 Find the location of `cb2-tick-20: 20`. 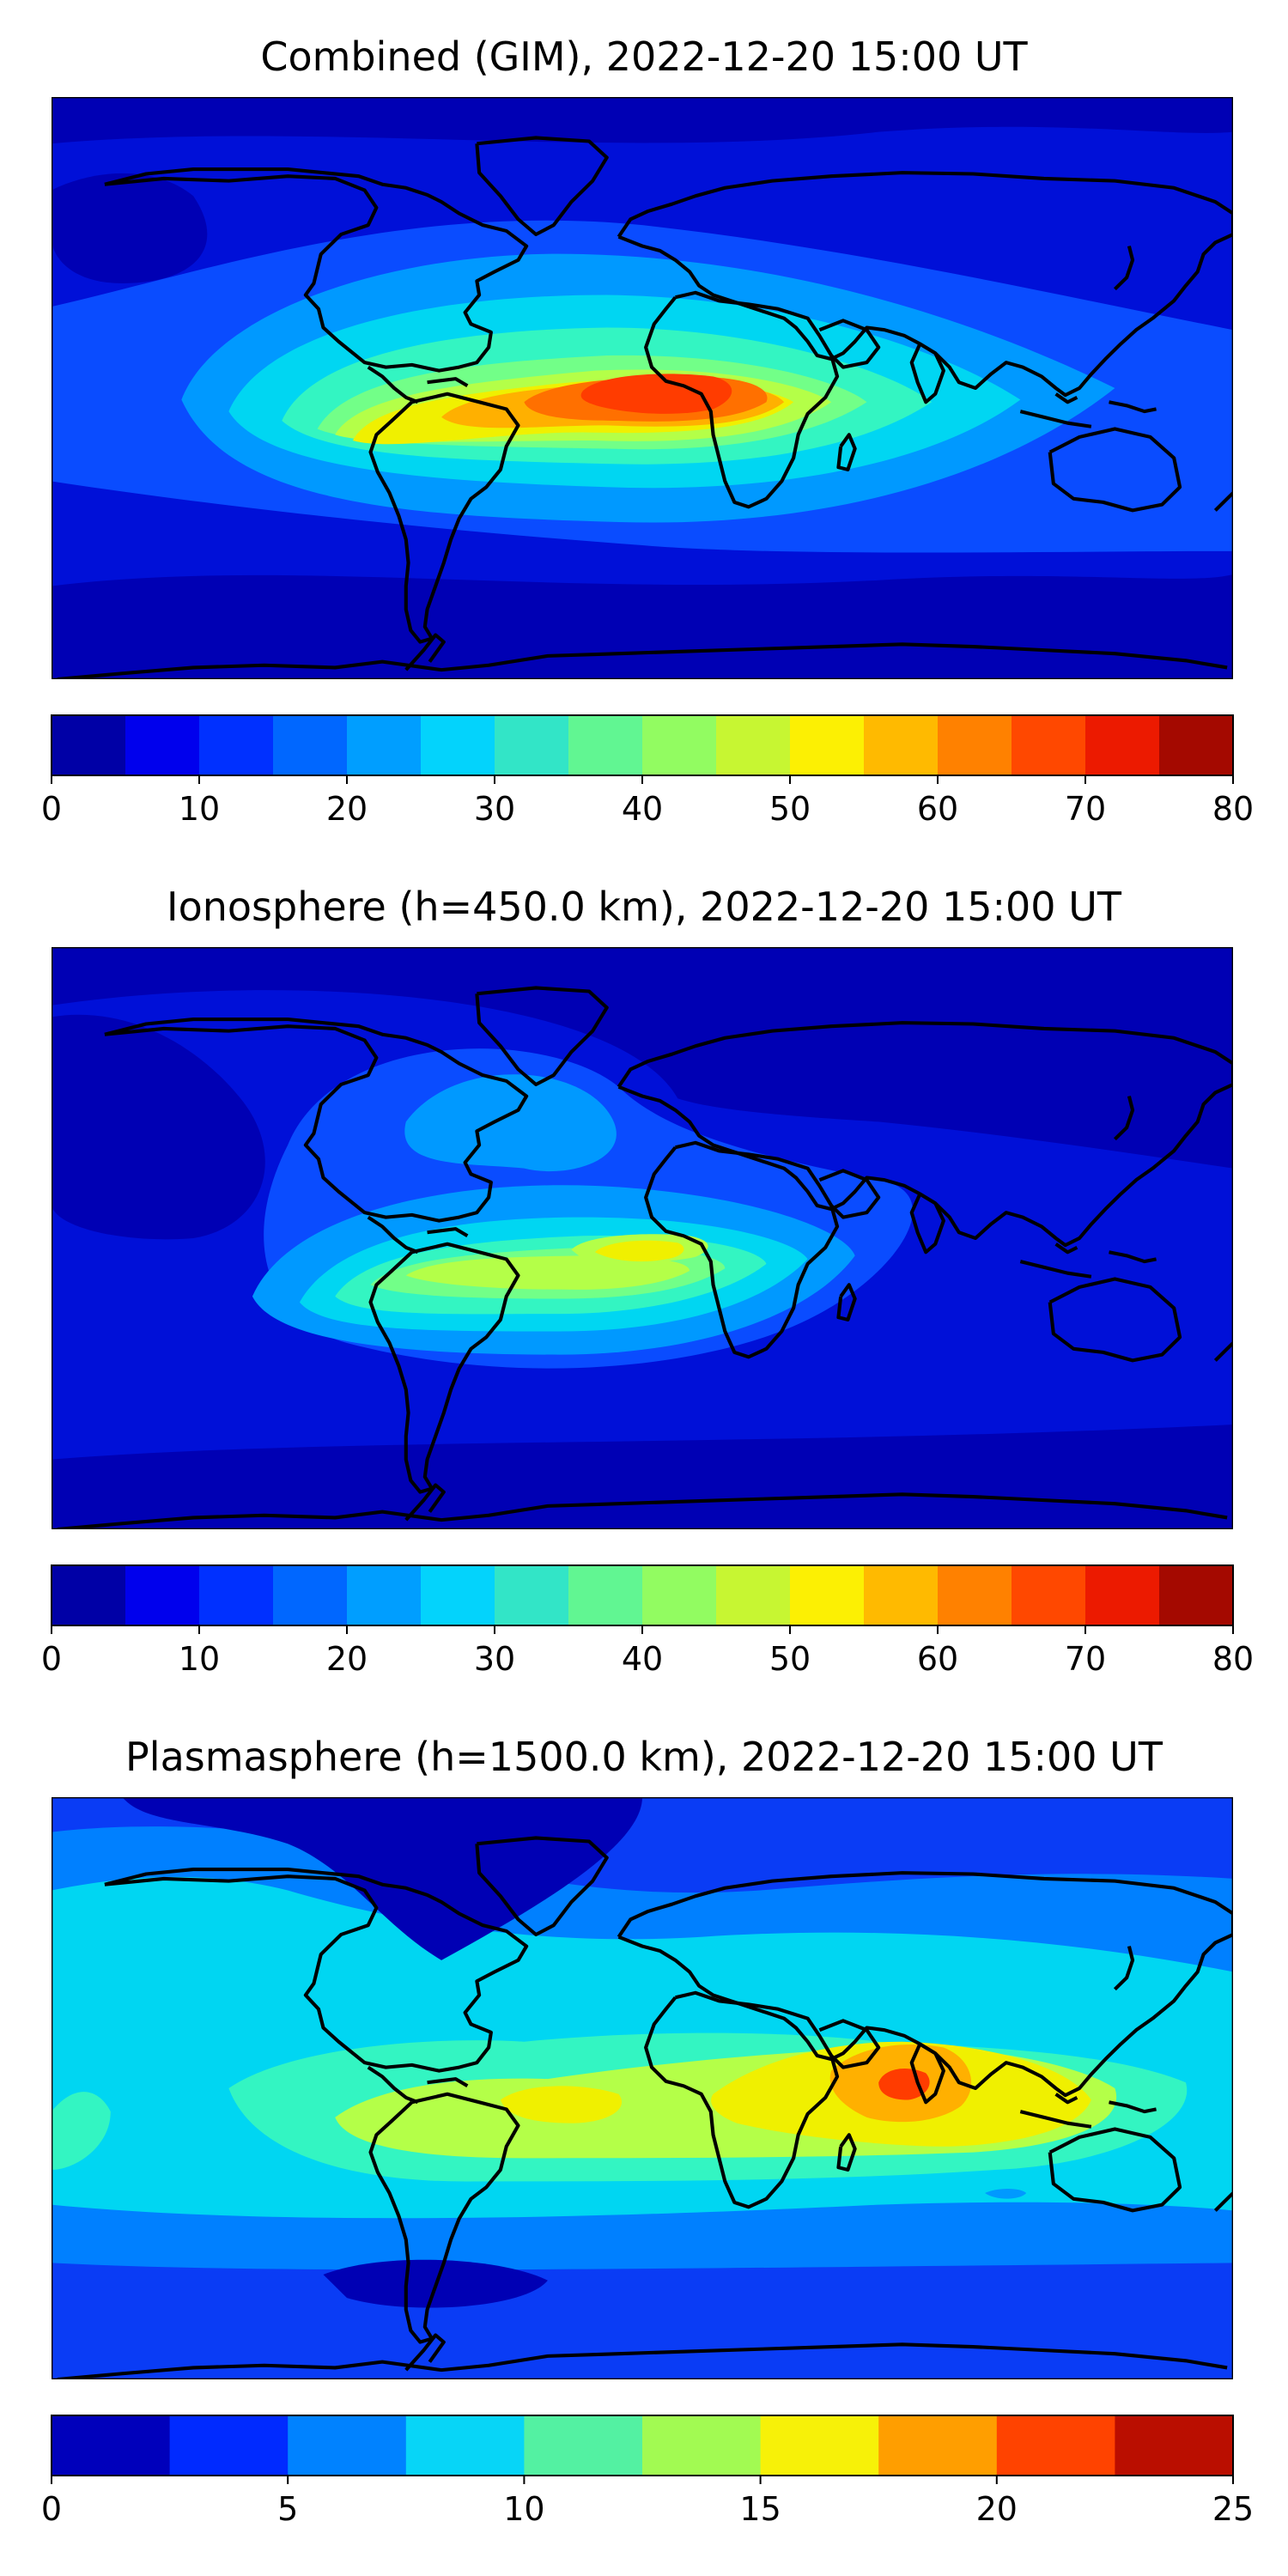

cb2-tick-20: 20 is located at coordinates (347, 1659).